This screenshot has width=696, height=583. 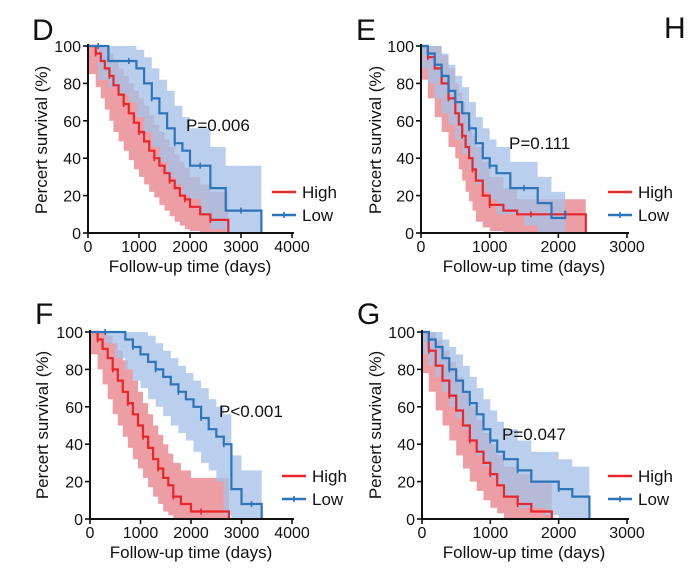 What do you see at coordinates (251, 411) in the screenshot?
I see `p-value-label: P<0.001` at bounding box center [251, 411].